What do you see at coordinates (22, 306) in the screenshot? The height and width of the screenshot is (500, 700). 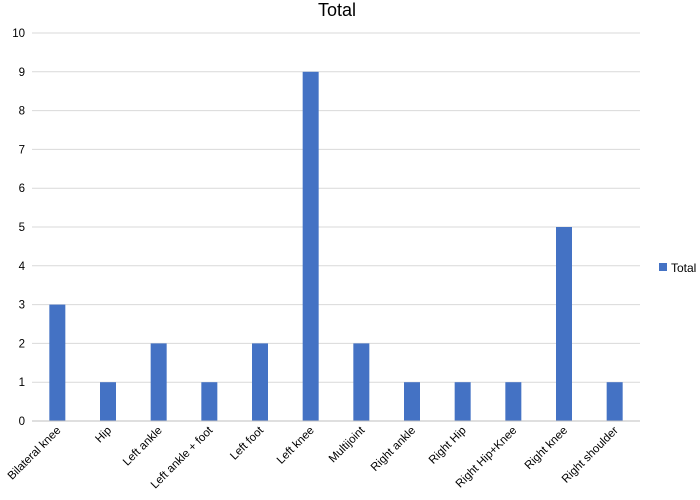 I see `y-tick-label: 3` at bounding box center [22, 306].